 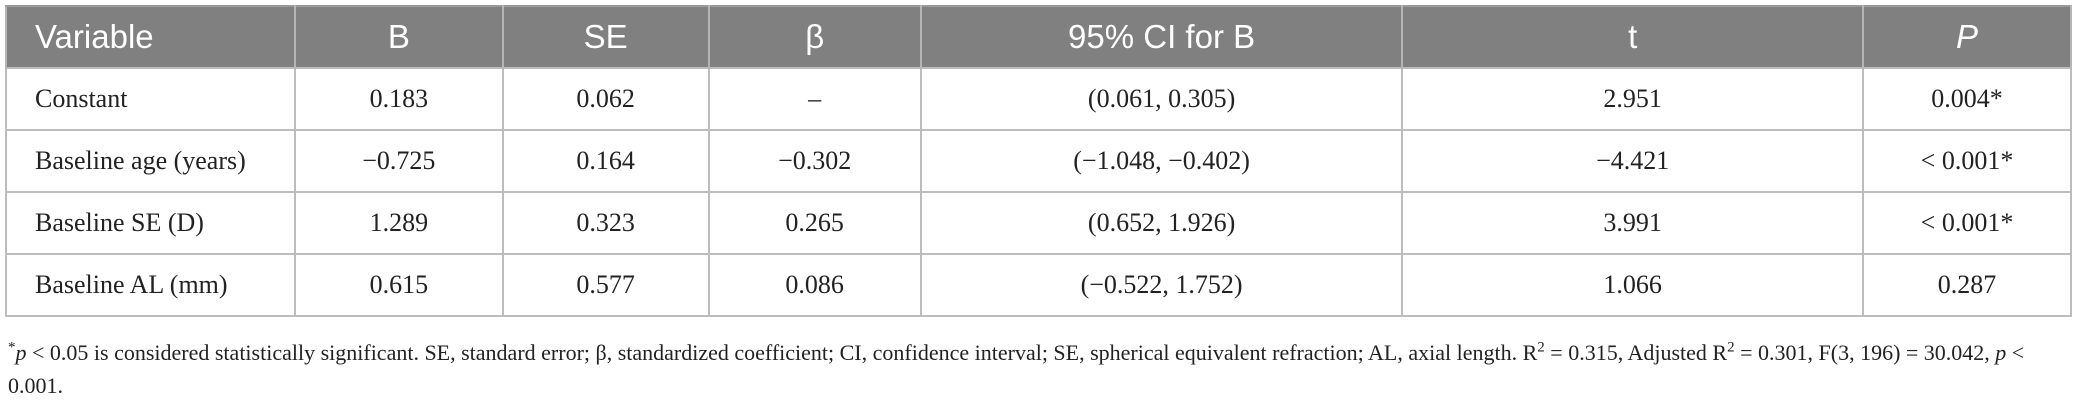 I want to click on cell-variable: Constant, so click(x=150, y=99).